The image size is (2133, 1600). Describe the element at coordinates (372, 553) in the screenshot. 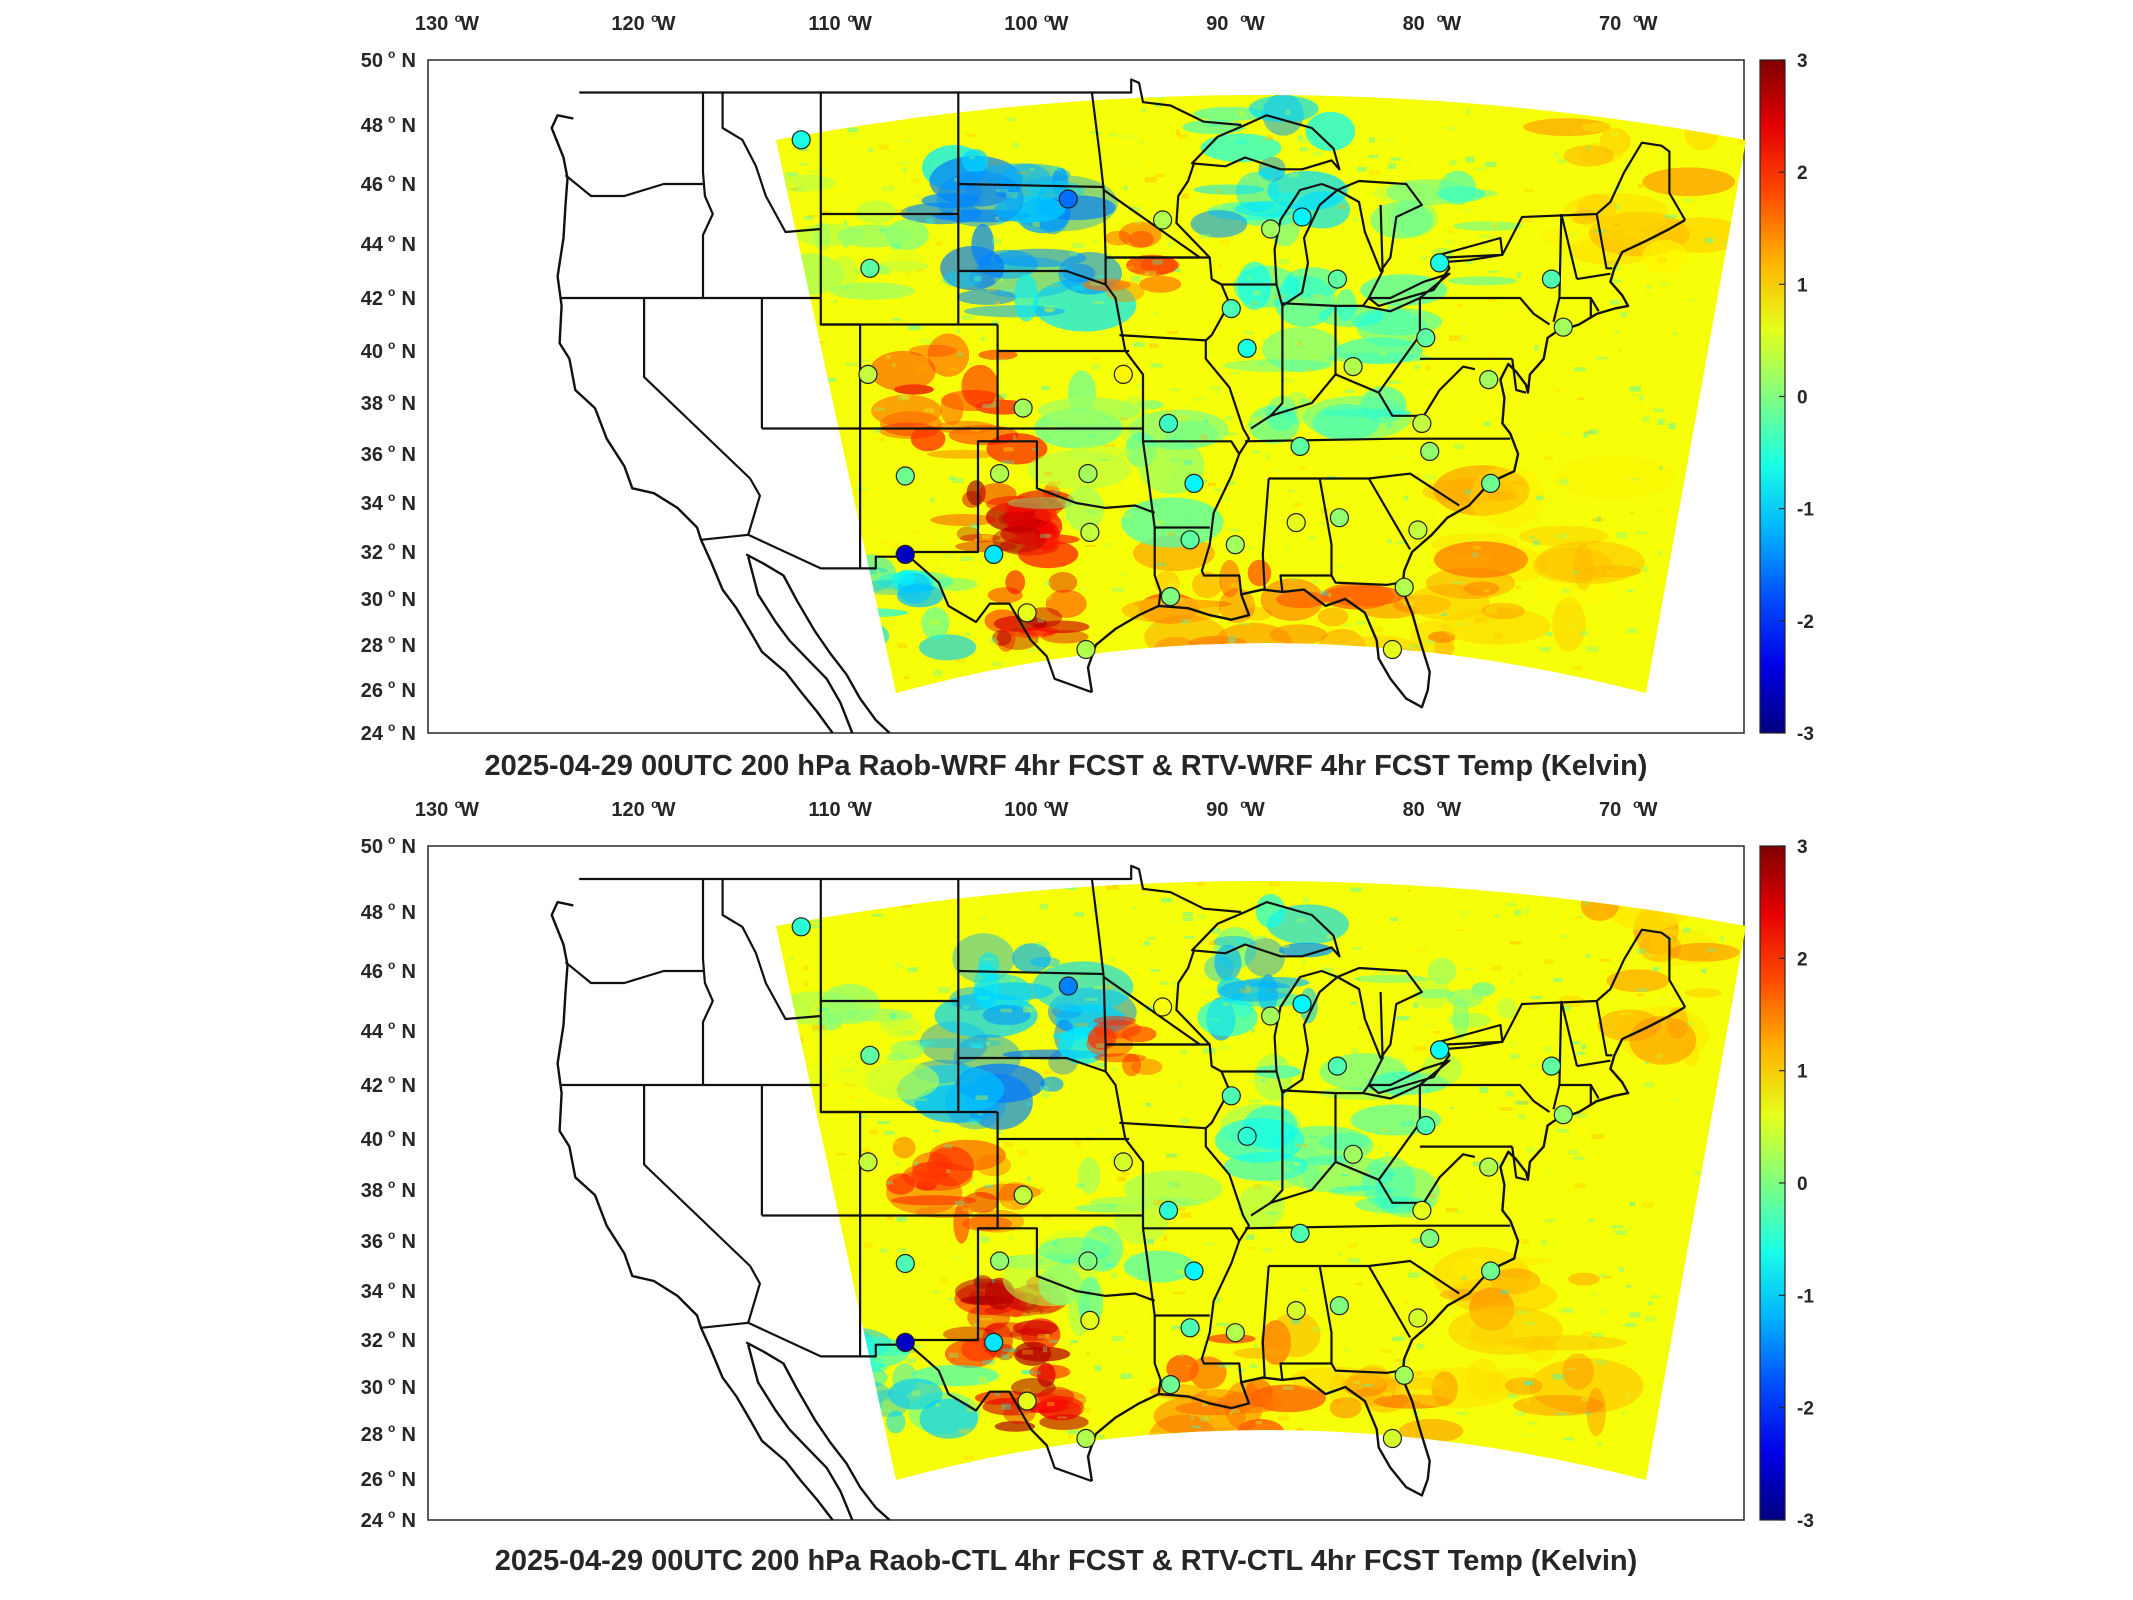

I see `latitude-tick-label: 32` at that location.